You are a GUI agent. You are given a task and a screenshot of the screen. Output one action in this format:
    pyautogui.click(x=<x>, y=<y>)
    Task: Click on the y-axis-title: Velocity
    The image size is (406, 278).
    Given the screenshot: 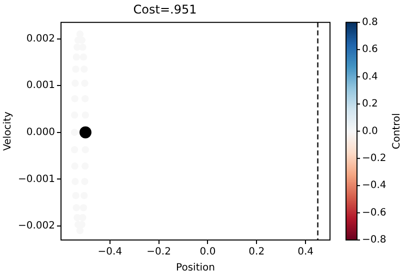 What is the action you would take?
    pyautogui.click(x=8, y=131)
    